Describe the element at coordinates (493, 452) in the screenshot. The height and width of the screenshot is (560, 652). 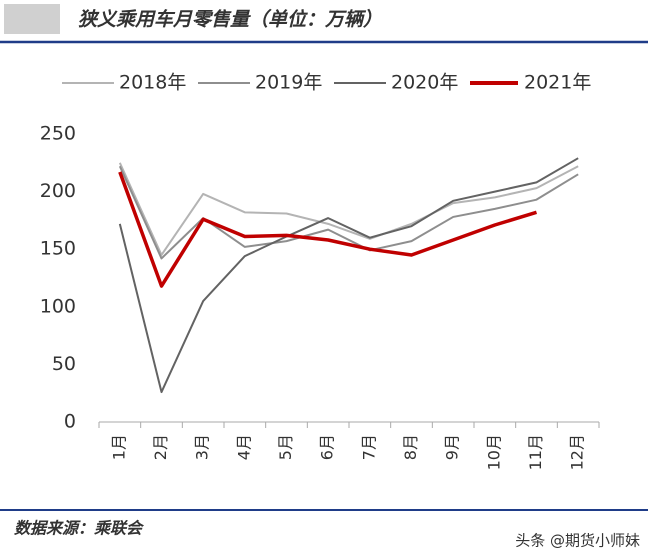
I see `x-tick-label: 10月` at that location.